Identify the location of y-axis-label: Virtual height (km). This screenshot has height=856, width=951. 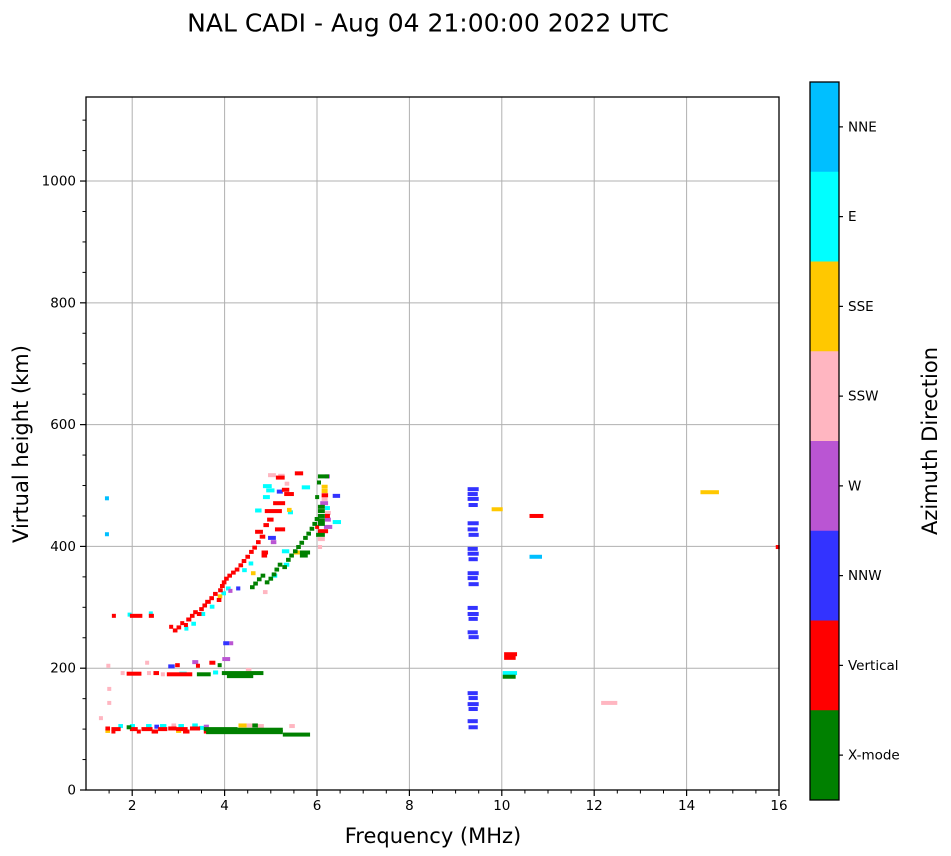
(21, 444).